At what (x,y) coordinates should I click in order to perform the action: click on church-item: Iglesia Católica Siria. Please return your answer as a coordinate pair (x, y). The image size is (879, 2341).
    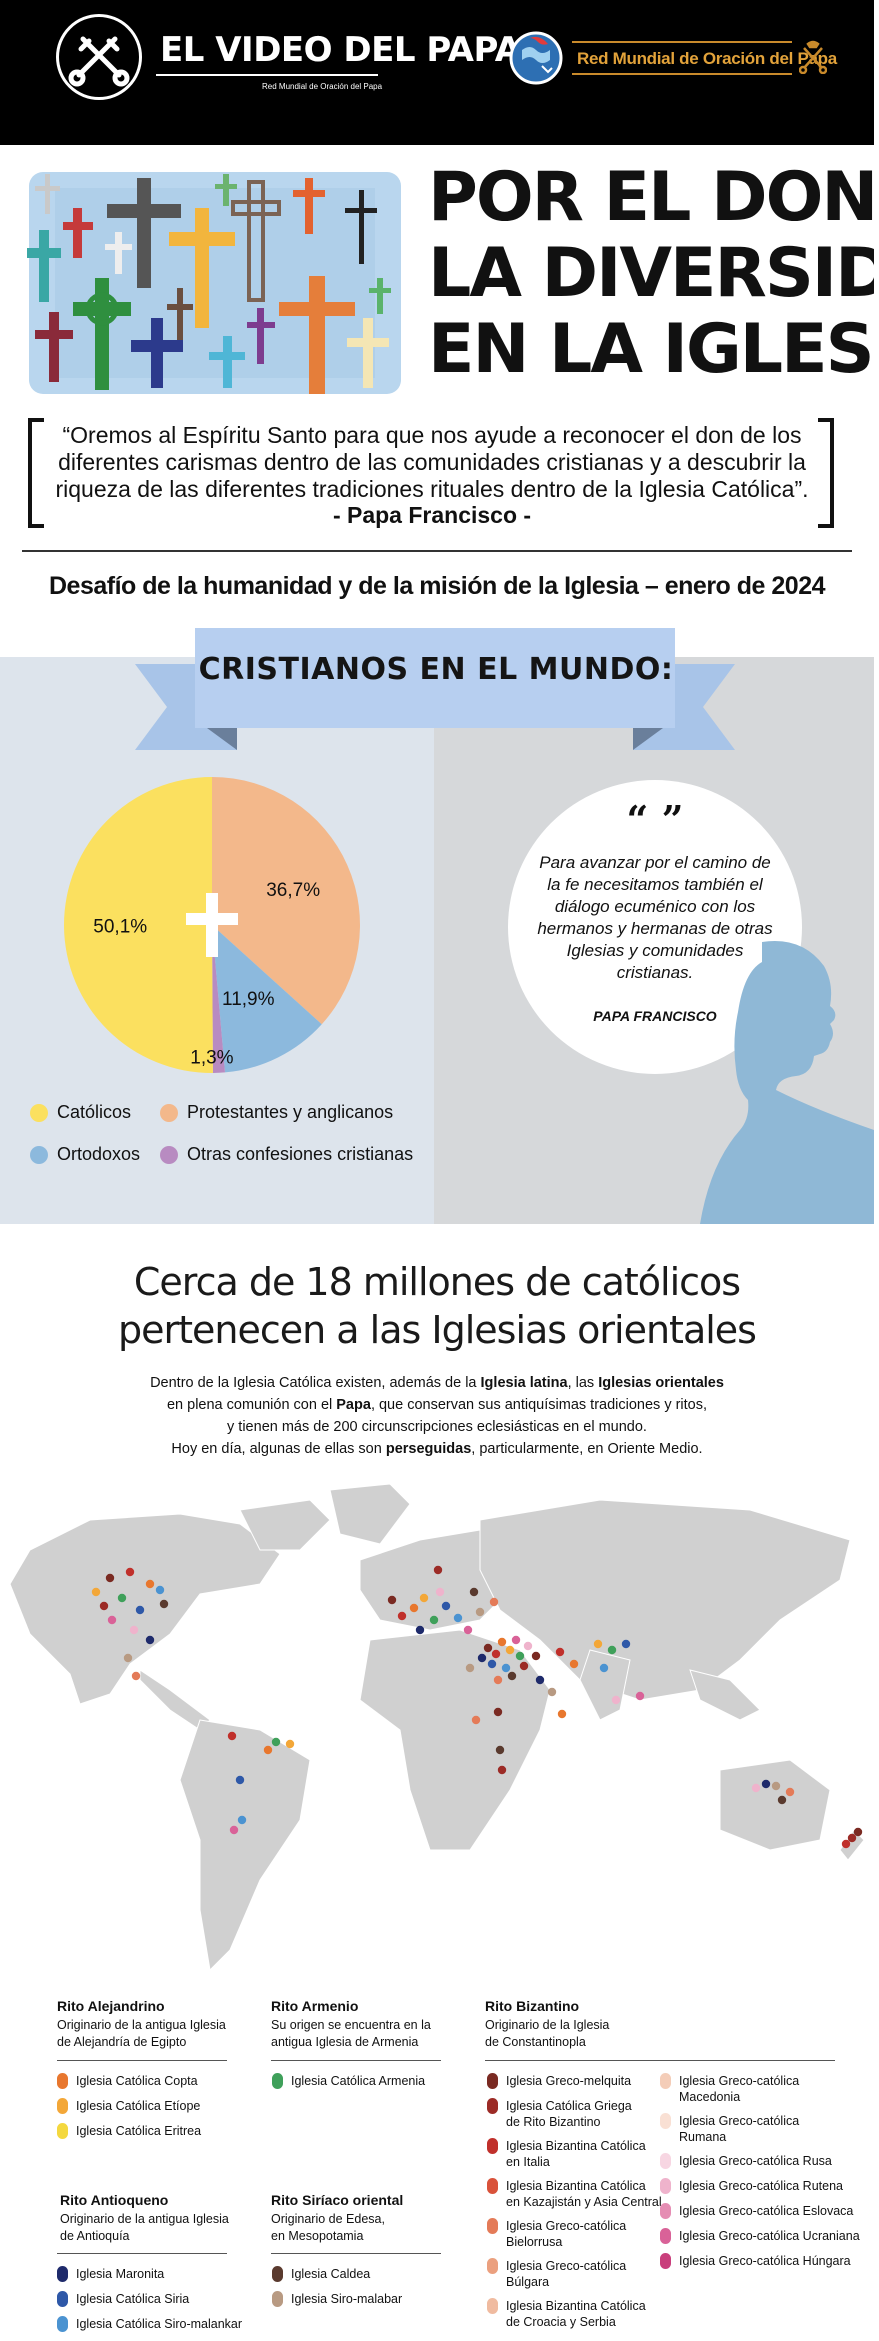
    Looking at the image, I should click on (123, 2299).